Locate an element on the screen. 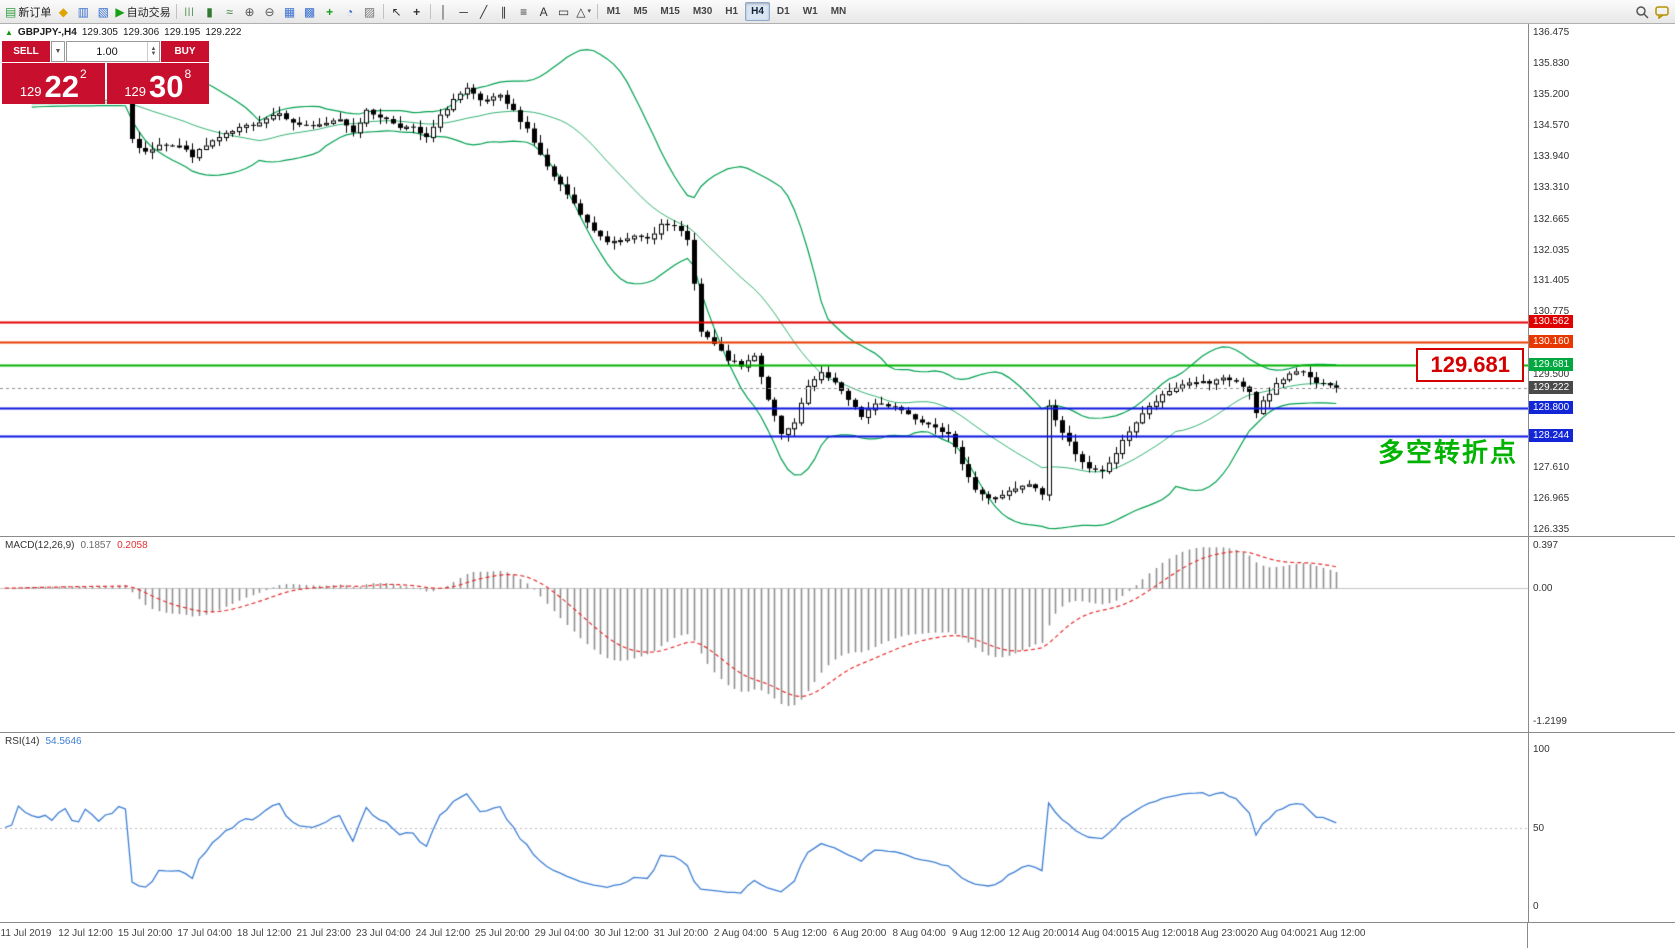 Image resolution: width=1675 pixels, height=948 pixels. timeframe-button-d1: D1 is located at coordinates (783, 11).